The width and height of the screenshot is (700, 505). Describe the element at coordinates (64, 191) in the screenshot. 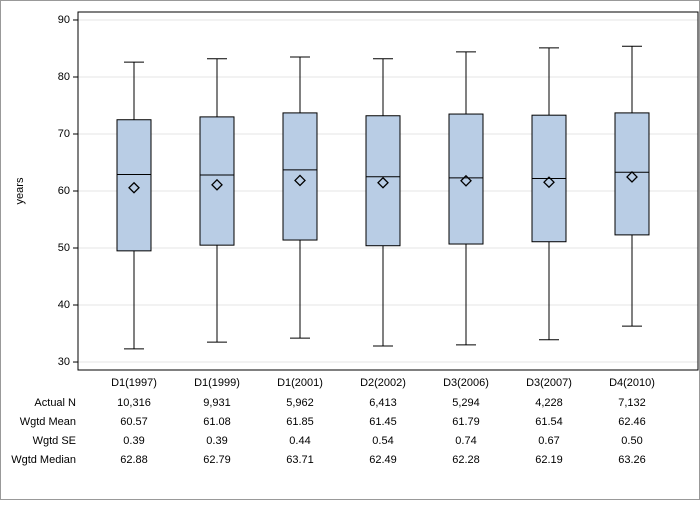

I see `y-tick-label: 60` at that location.